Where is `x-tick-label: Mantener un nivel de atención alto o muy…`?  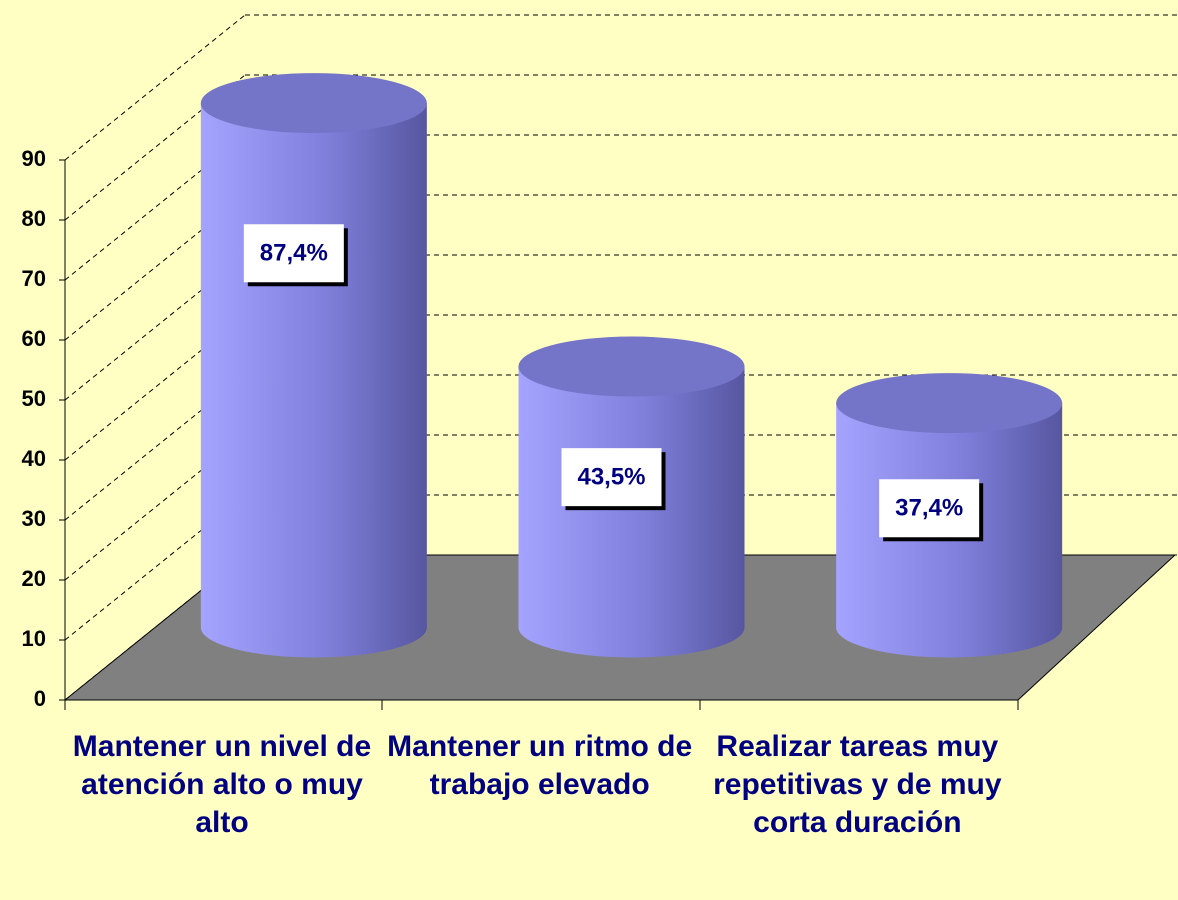 x-tick-label: Mantener un nivel de atención alto o muy… is located at coordinates (222, 784).